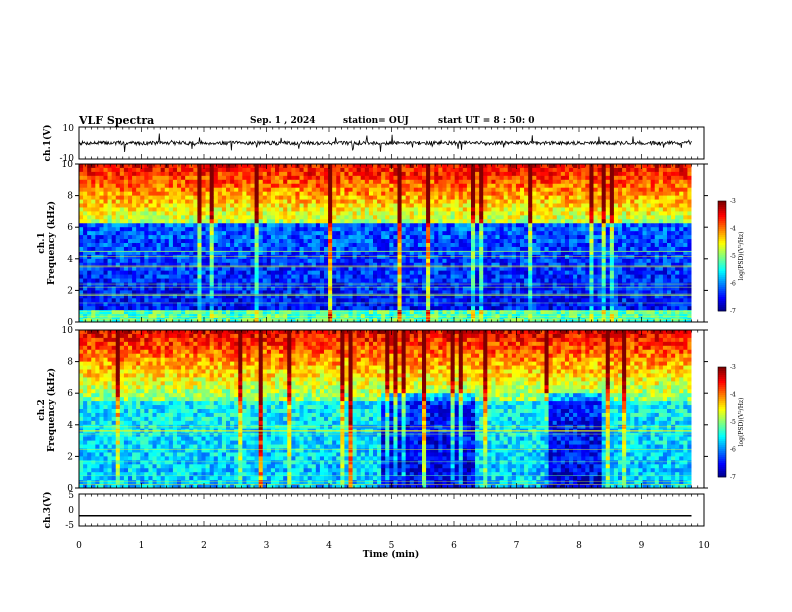 The width and height of the screenshot is (792, 612). What do you see at coordinates (42, 242) in the screenshot?
I see `ch1-spectrogram-ylabel-line1: ch.1` at bounding box center [42, 242].